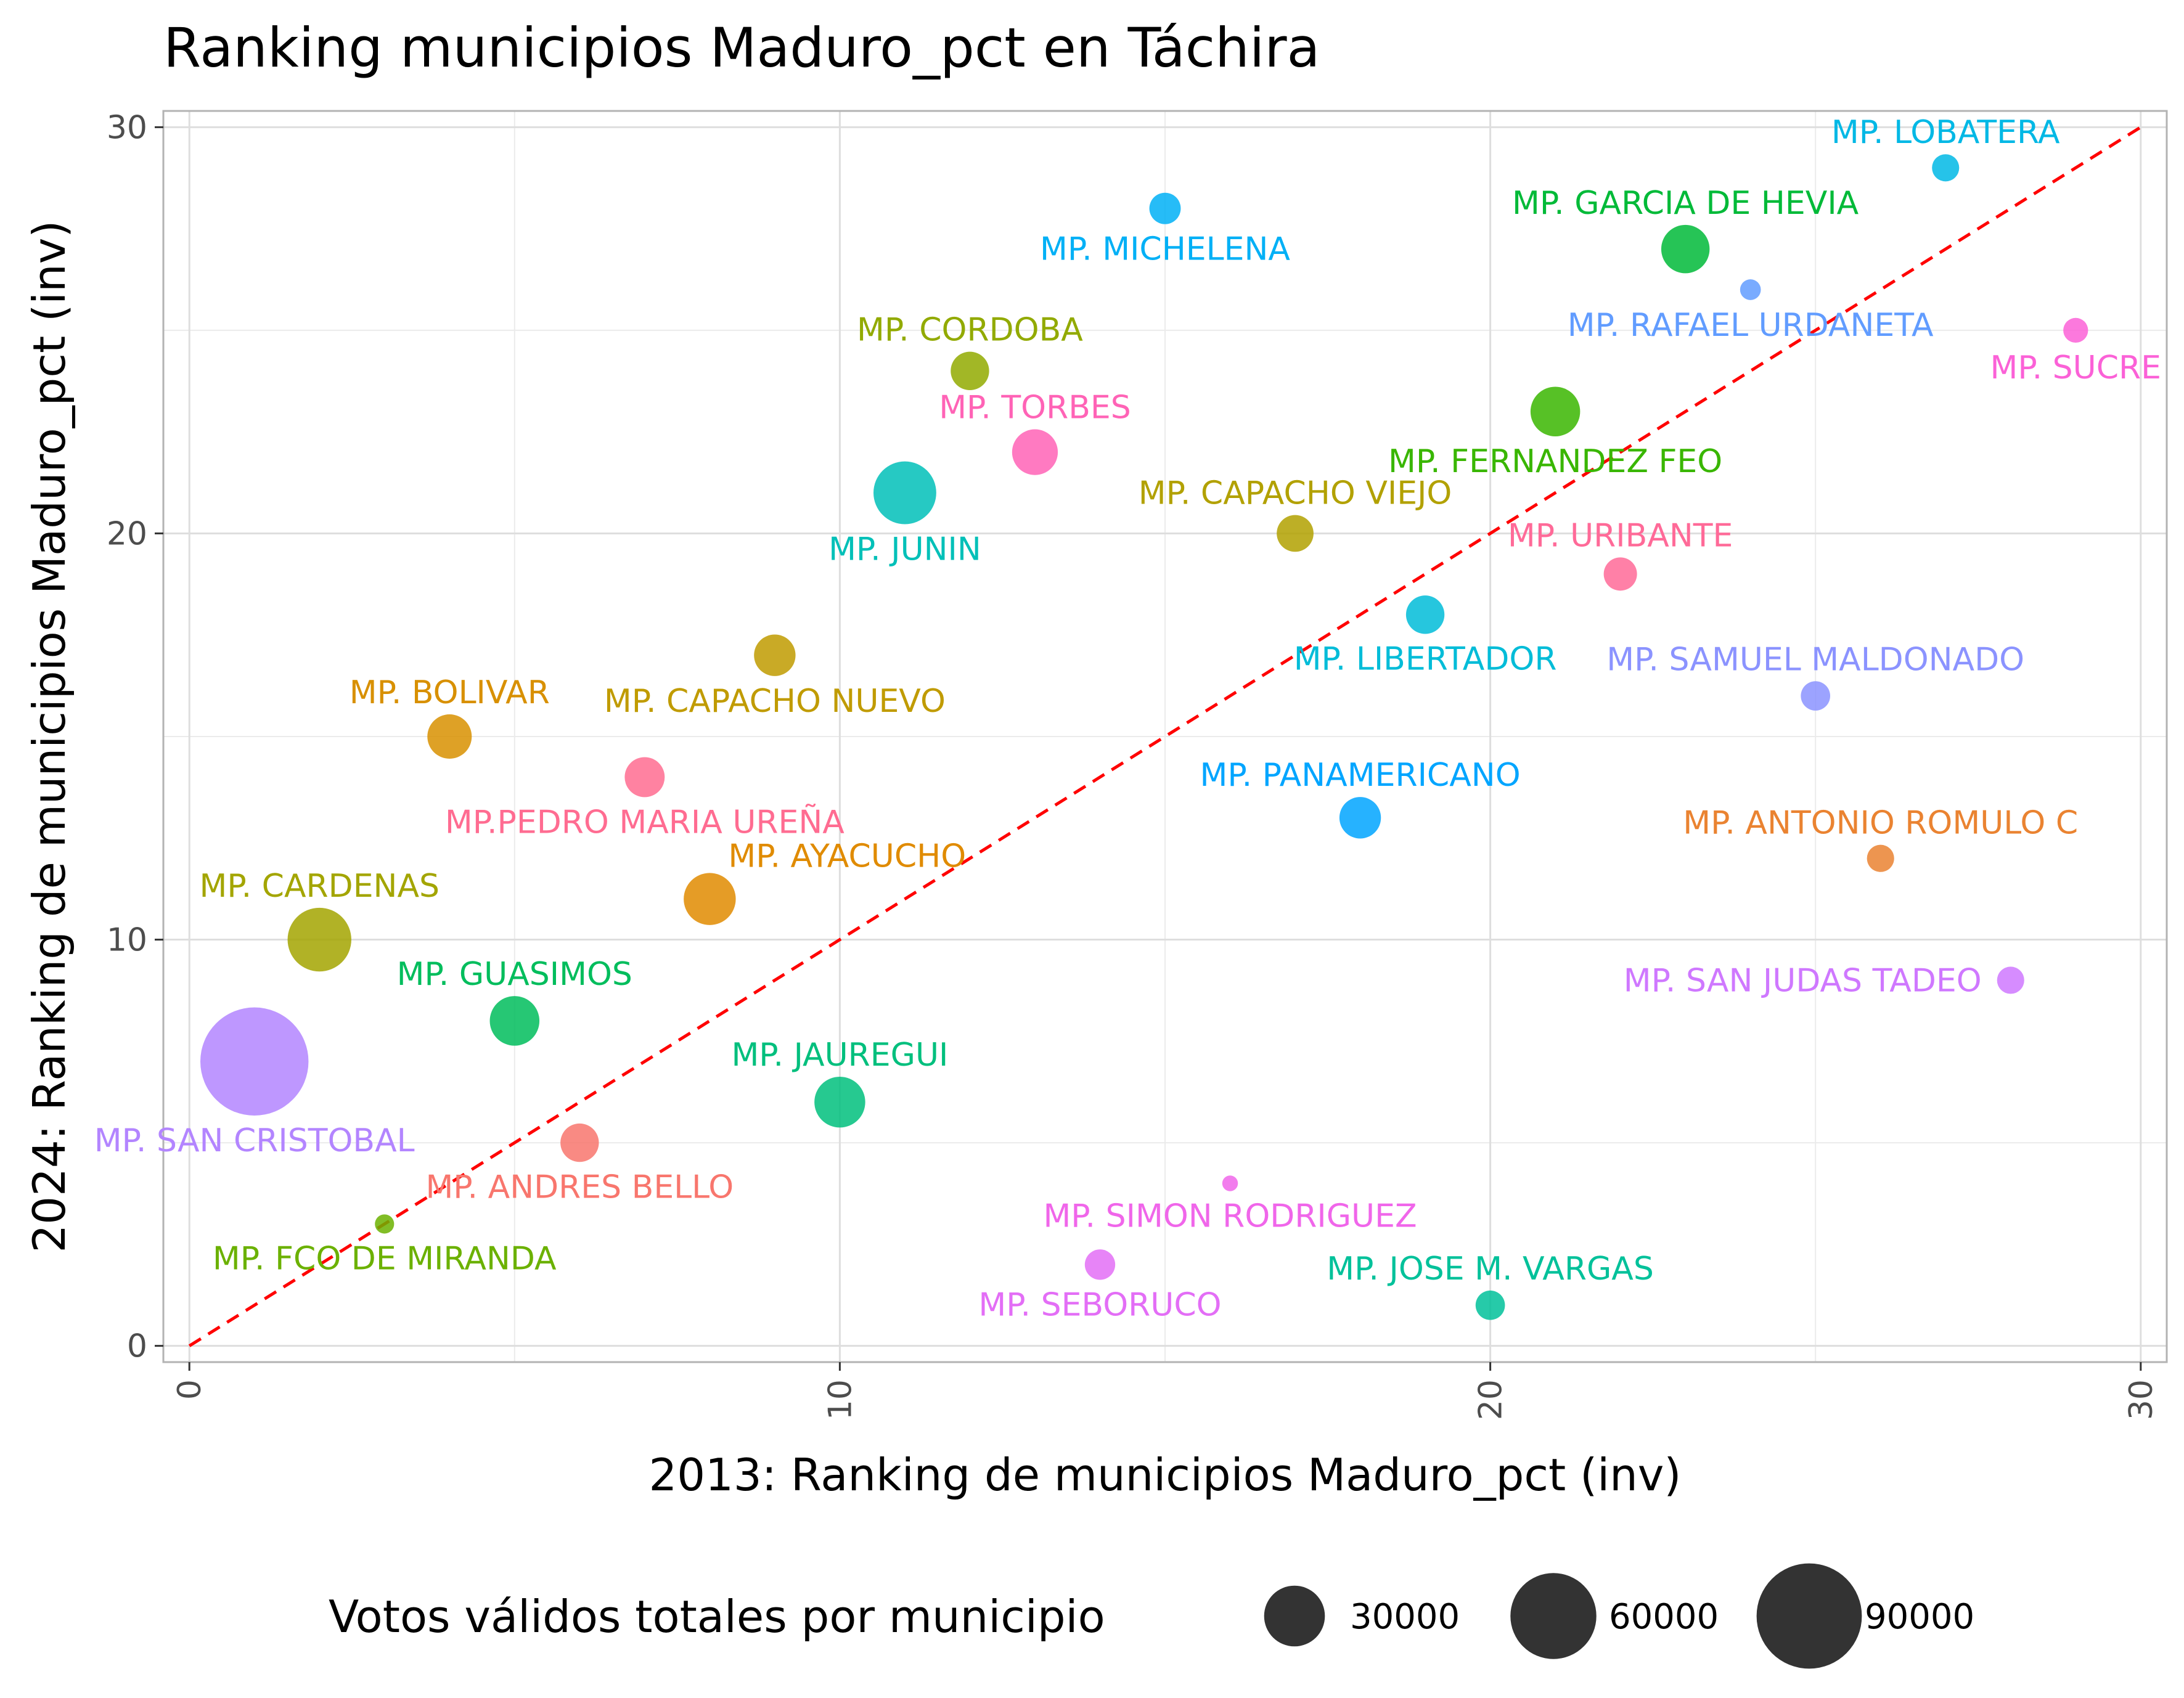 Image resolution: width=2184 pixels, height=1698 pixels. I want to click on y-tick-label: 20, so click(127, 533).